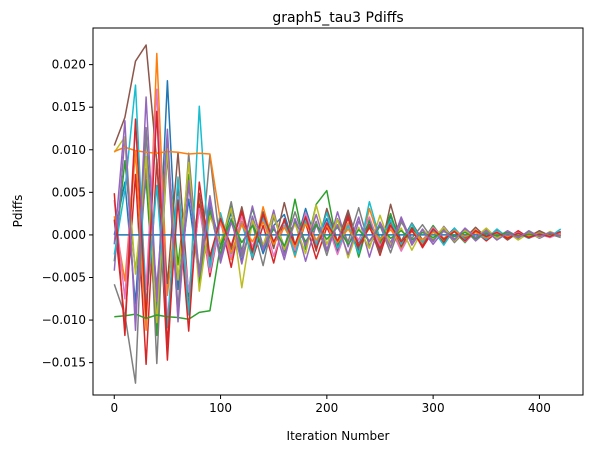 The width and height of the screenshot is (596, 458). Describe the element at coordinates (433, 408) in the screenshot. I see `x-tick-label: 300` at that location.